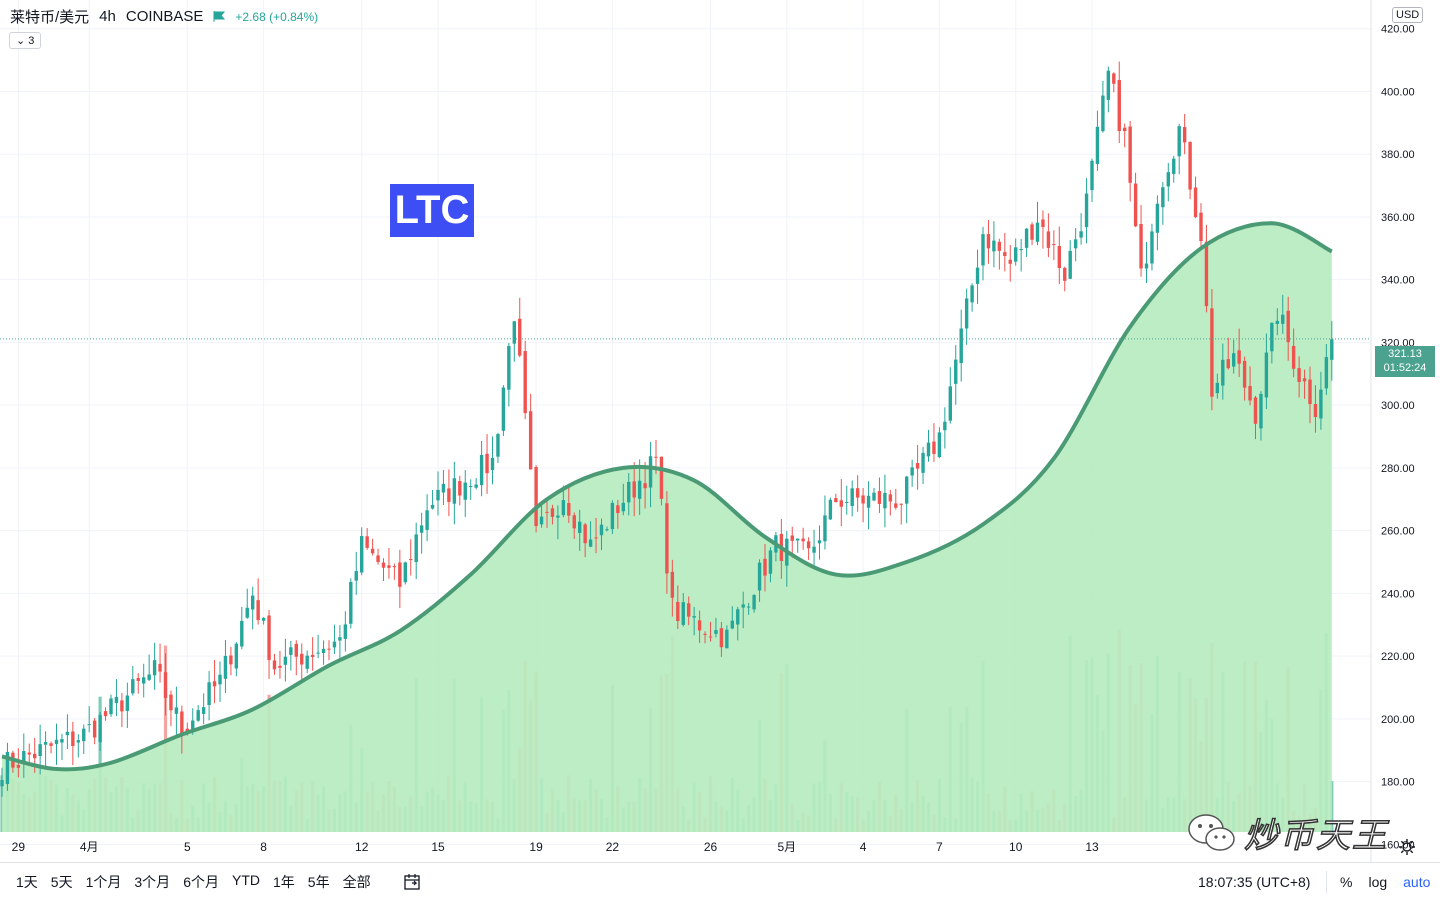 This screenshot has height=901, width=1440. What do you see at coordinates (219, 16) in the screenshot?
I see `flag-icon` at bounding box center [219, 16].